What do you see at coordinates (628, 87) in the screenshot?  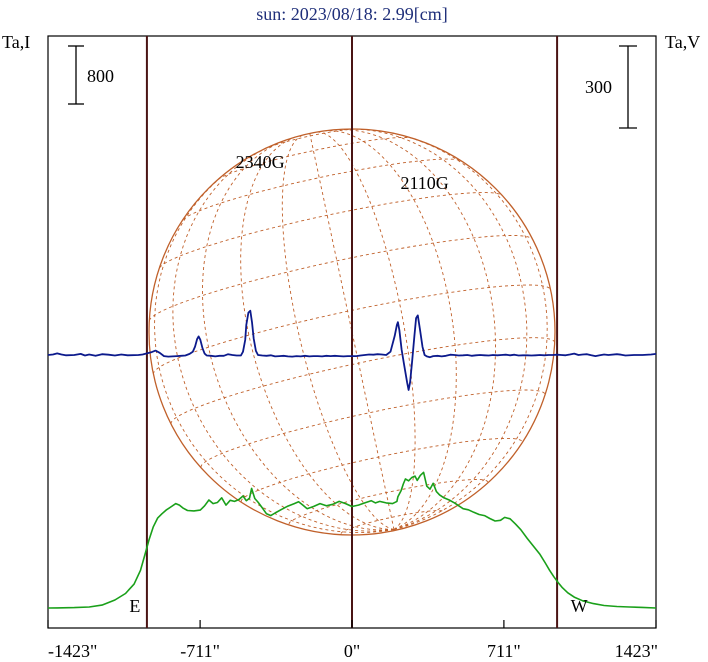 I see `right-scale-bar` at bounding box center [628, 87].